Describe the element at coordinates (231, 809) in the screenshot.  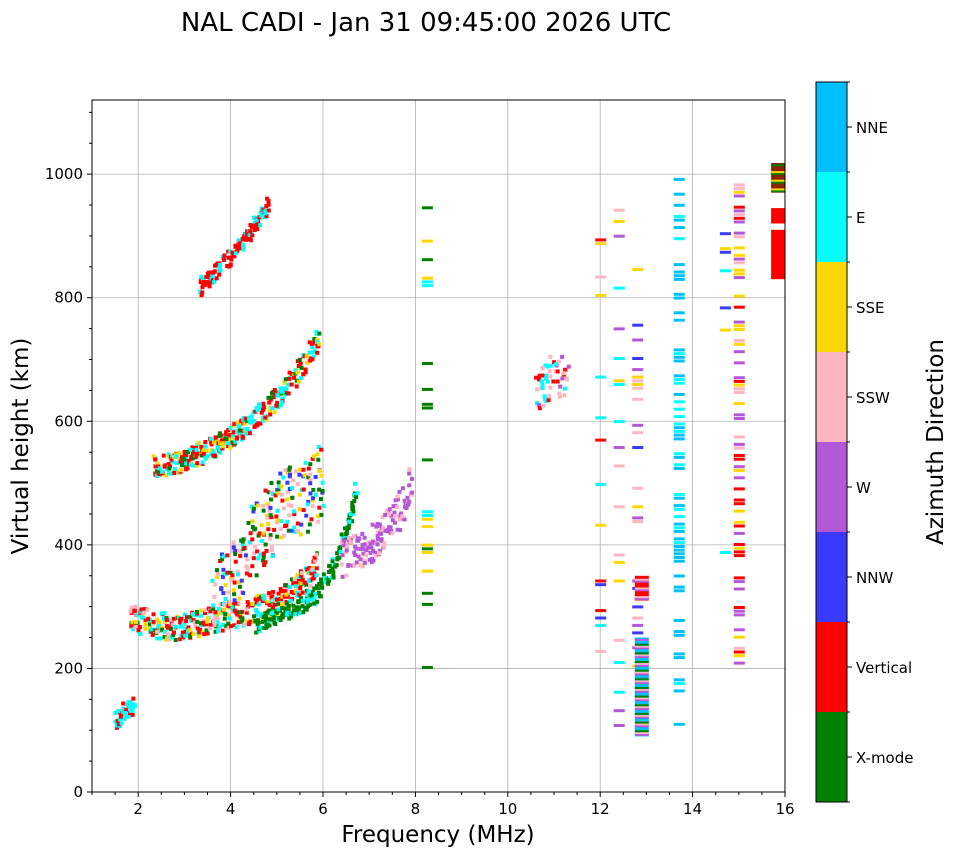
I see `x-tick-label: 4` at that location.